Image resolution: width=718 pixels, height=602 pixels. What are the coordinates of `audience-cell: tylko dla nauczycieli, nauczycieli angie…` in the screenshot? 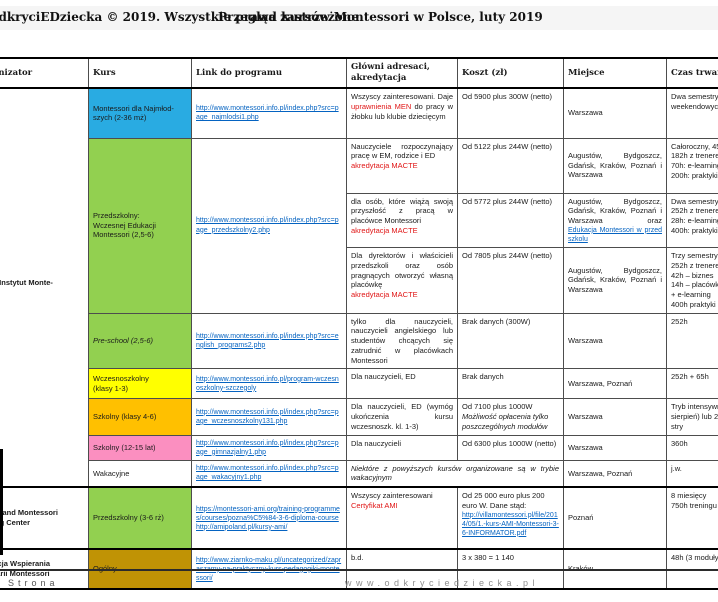 It's located at (402, 341).